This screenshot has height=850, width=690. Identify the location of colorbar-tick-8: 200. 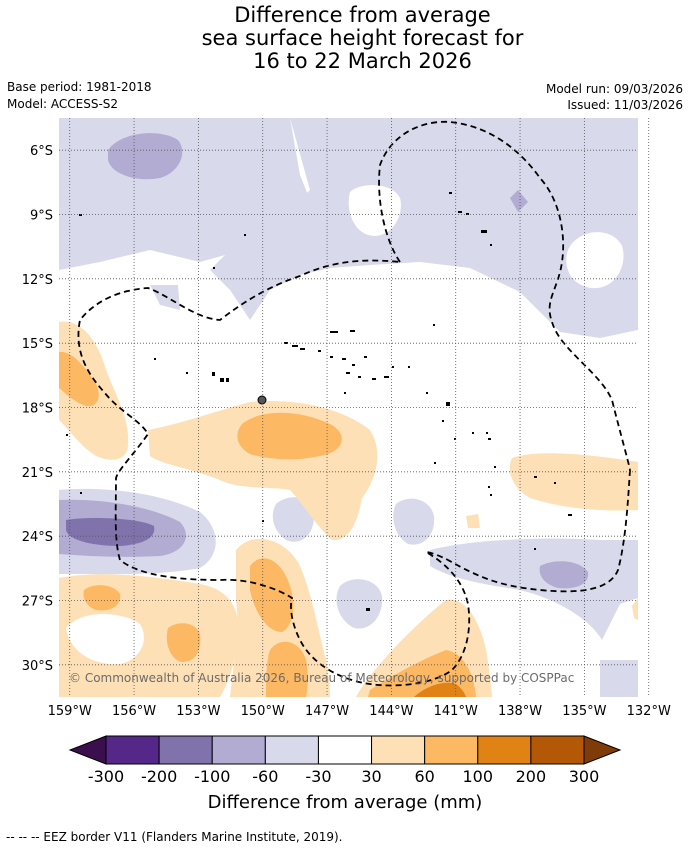
(531, 776).